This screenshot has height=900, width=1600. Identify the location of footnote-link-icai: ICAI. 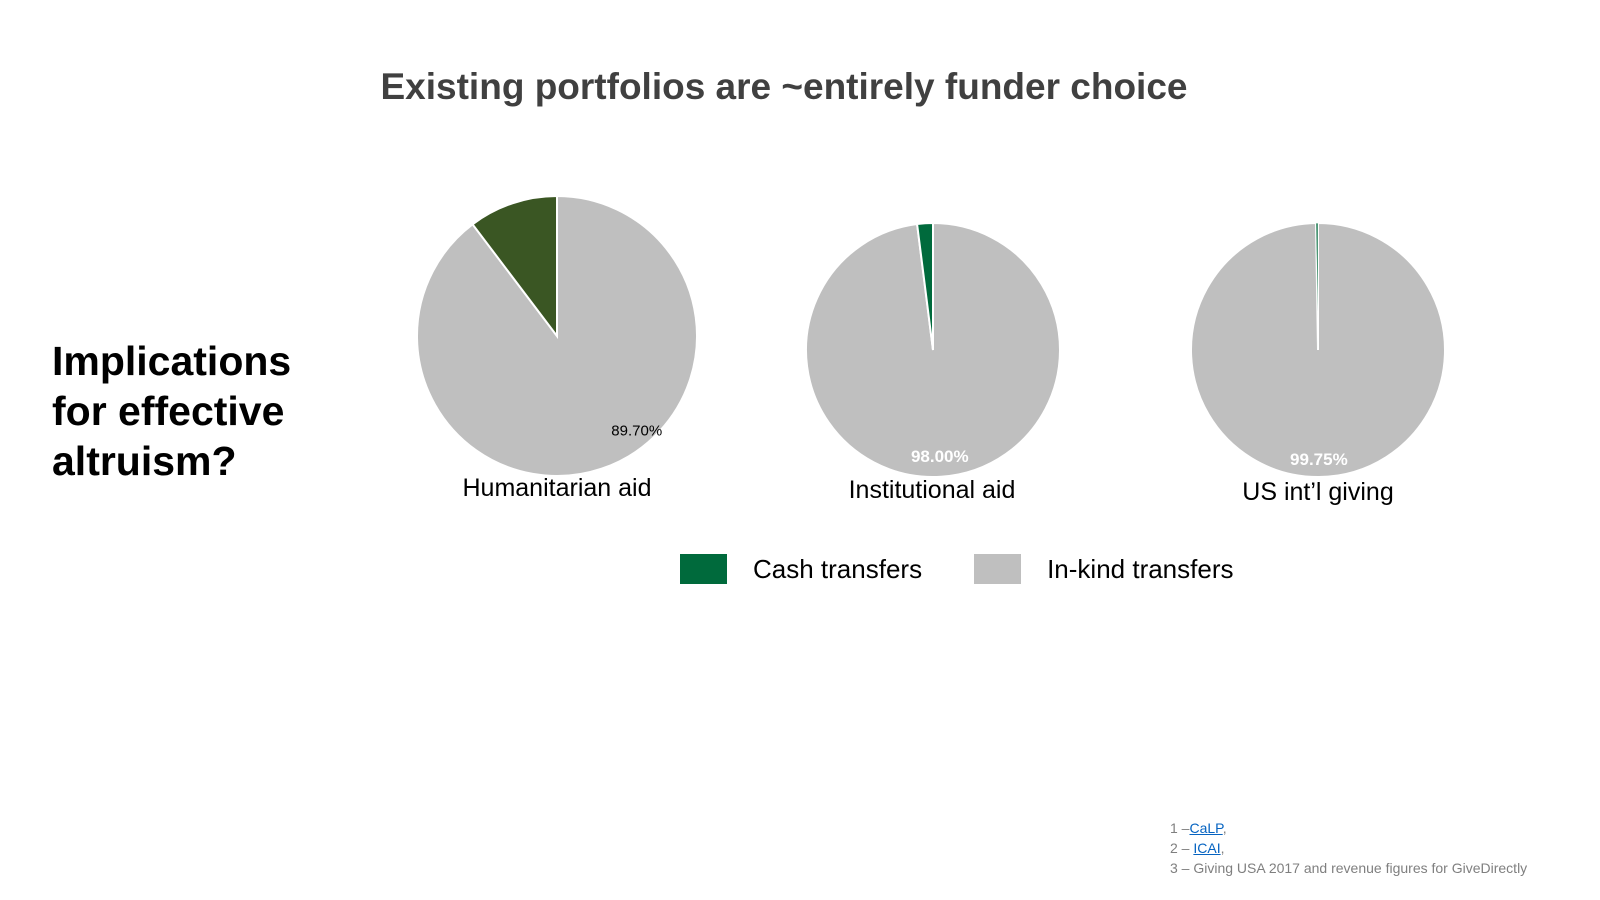
(1207, 848).